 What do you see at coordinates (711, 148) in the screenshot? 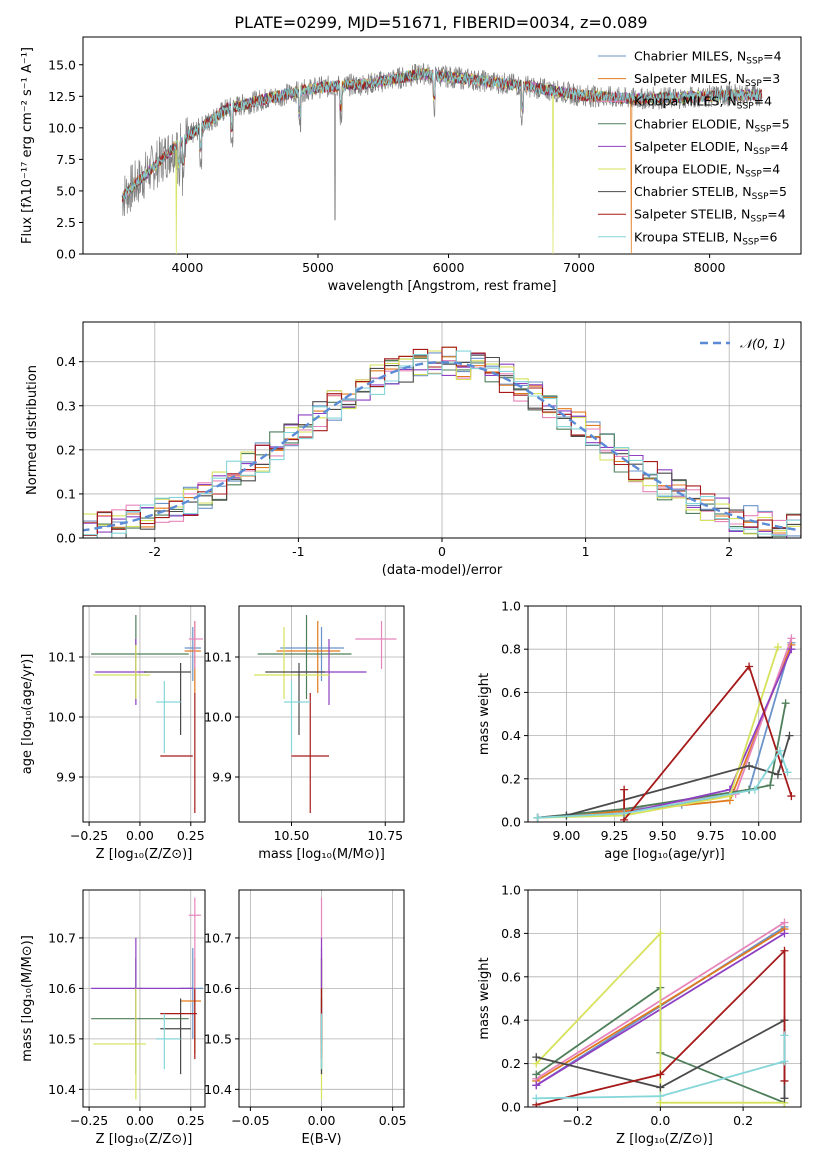
I see `legend-label: Salpeter ELODIE, NSSP=4` at bounding box center [711, 148].